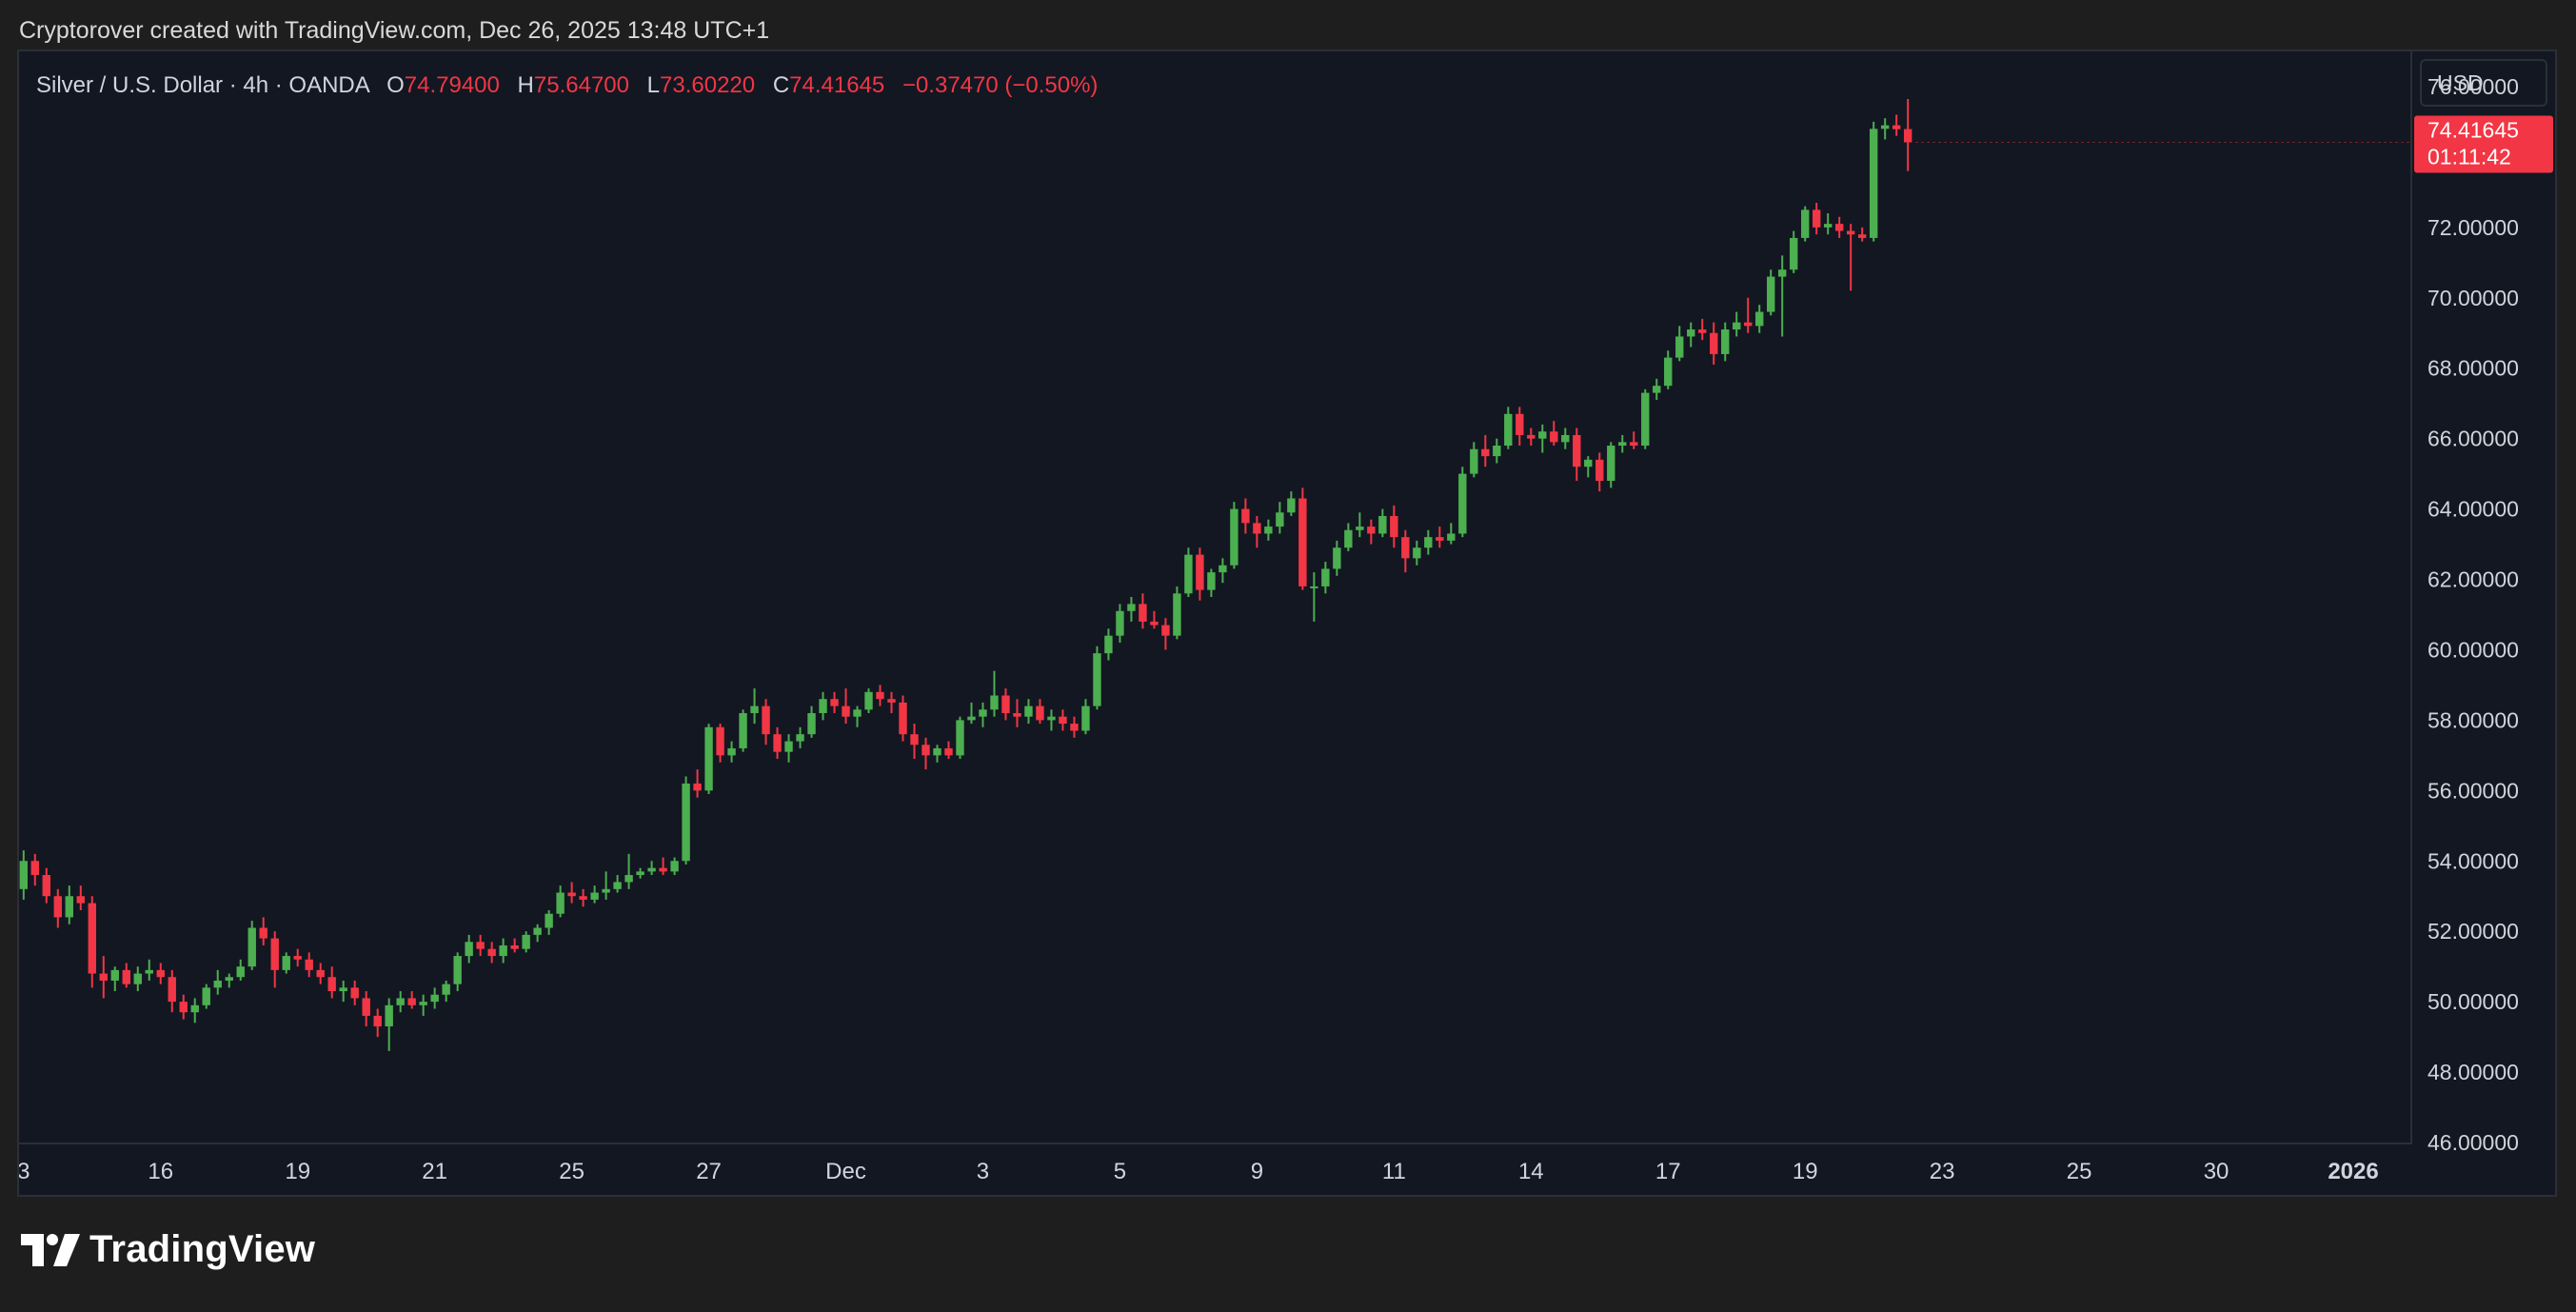 This screenshot has height=1312, width=2576. I want to click on time-axis, so click(1215, 1169).